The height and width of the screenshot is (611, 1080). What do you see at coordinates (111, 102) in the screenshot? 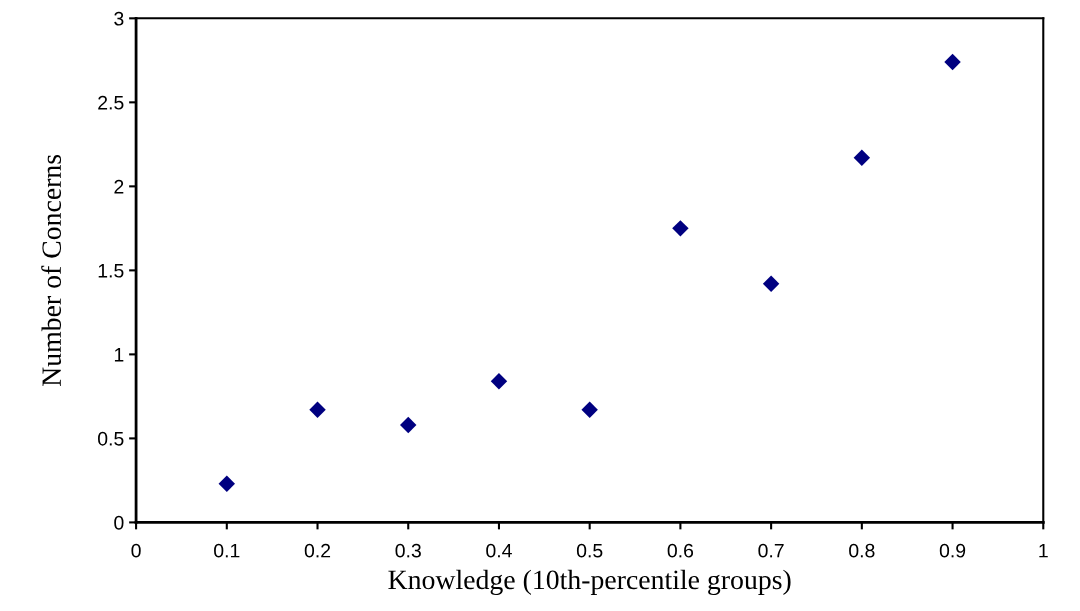
I see `y-tick-label: 2.5` at bounding box center [111, 102].